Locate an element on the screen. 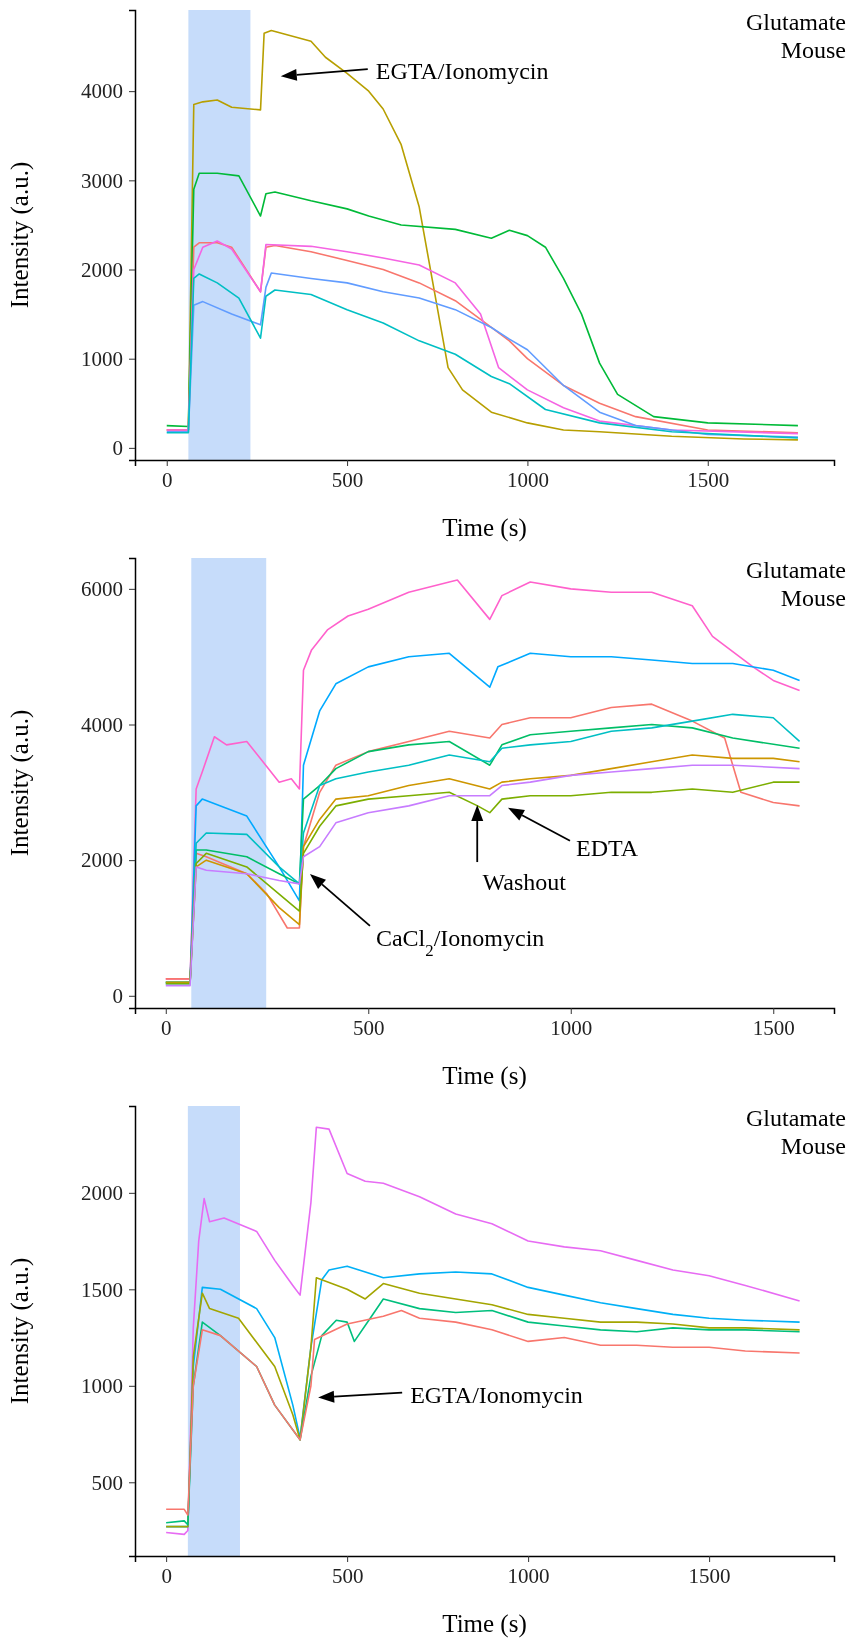 The image size is (848, 1644). y-tick-label: 500 is located at coordinates (107, 1482).